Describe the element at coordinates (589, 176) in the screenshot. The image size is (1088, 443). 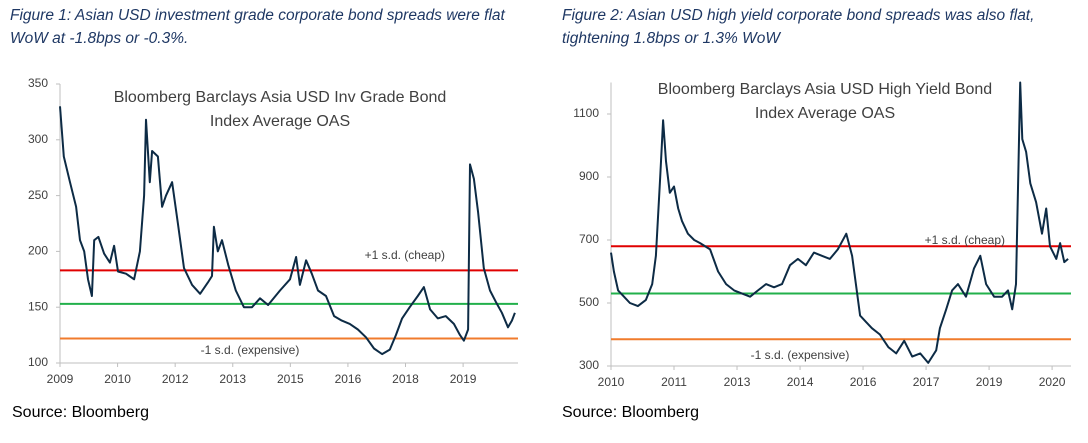
I see `y-tick-label: 900` at that location.